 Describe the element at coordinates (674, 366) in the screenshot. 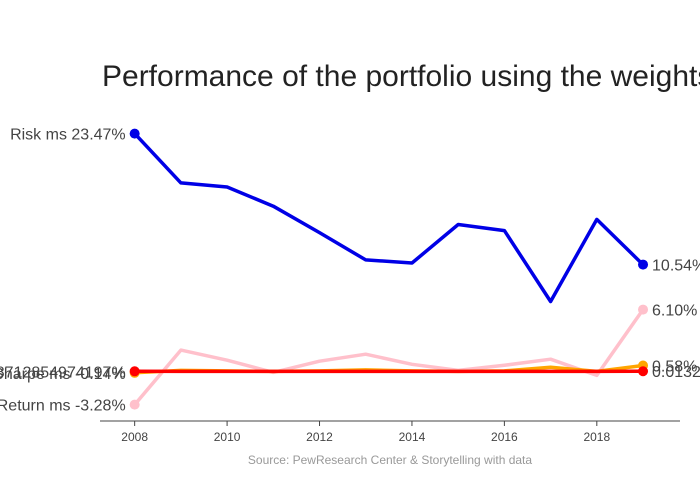

I see `series-end-label: 0.58%` at that location.